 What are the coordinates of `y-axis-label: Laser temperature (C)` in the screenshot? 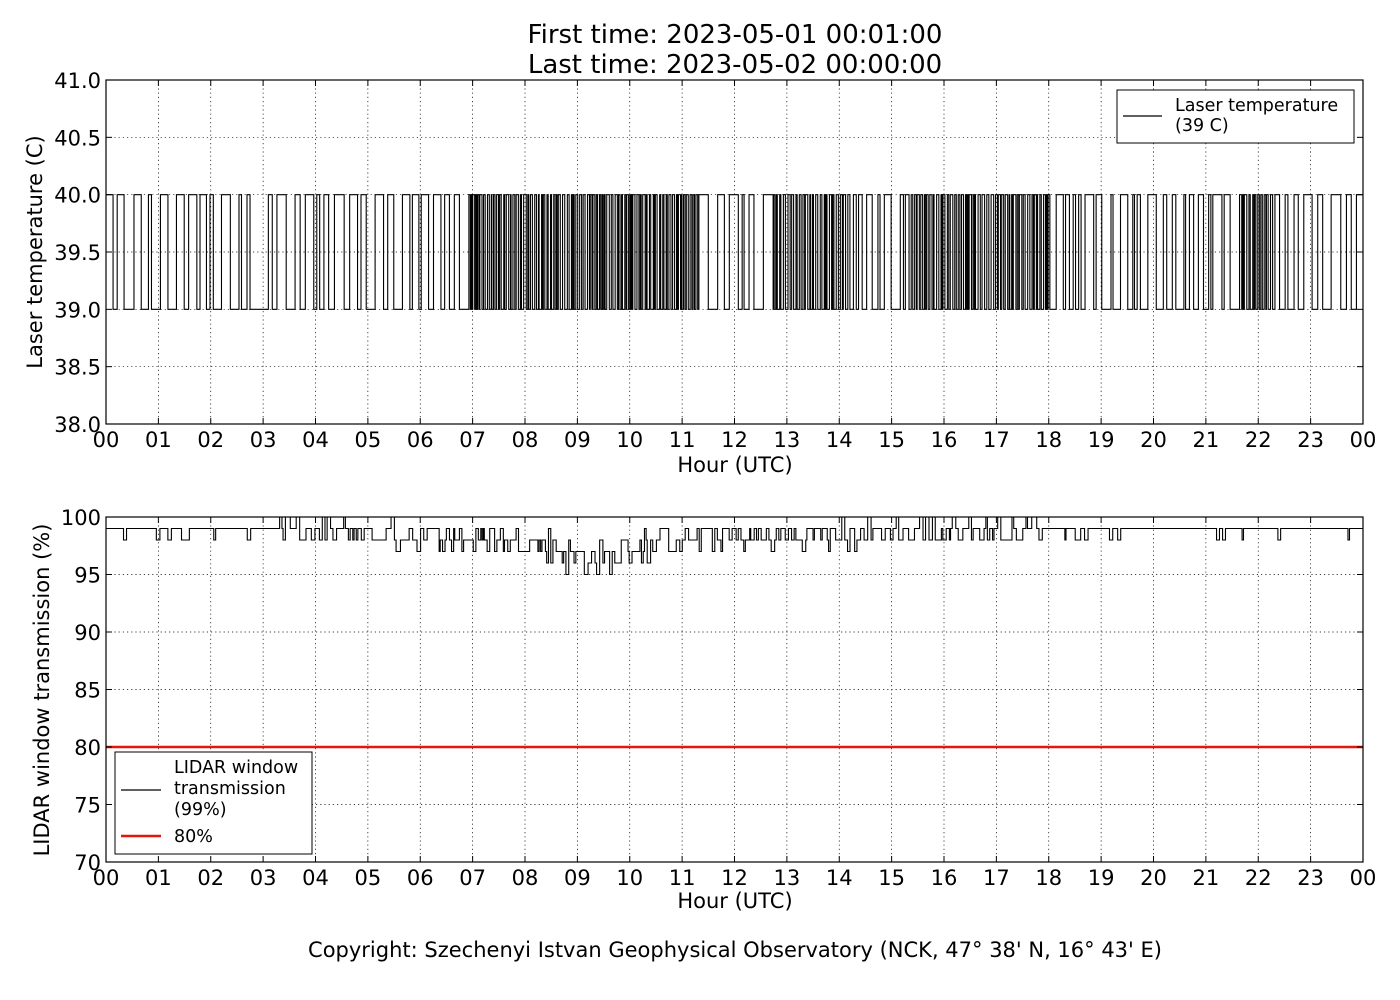 It's located at (35, 251).